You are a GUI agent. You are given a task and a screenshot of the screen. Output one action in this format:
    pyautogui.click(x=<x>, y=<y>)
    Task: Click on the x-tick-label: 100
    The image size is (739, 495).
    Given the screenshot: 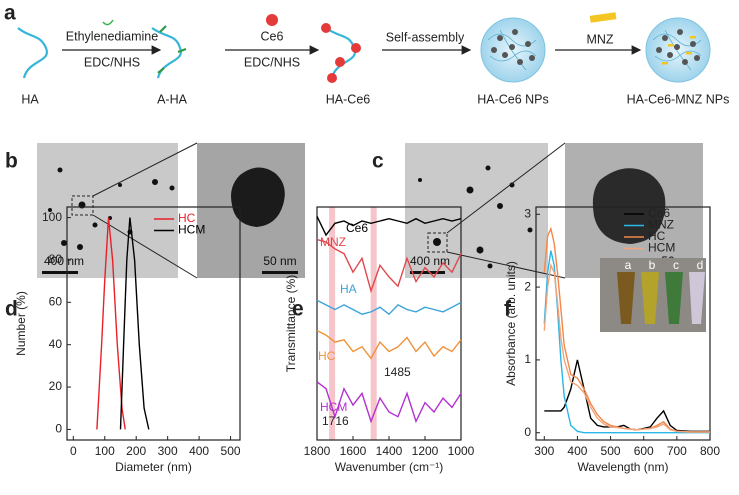 What is the action you would take?
    pyautogui.click(x=105, y=451)
    